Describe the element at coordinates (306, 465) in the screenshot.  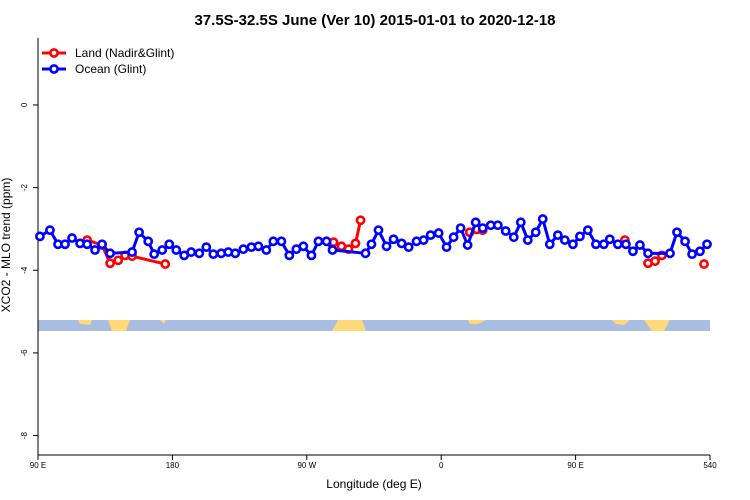
I see `x-tick-label: 90 W` at that location.